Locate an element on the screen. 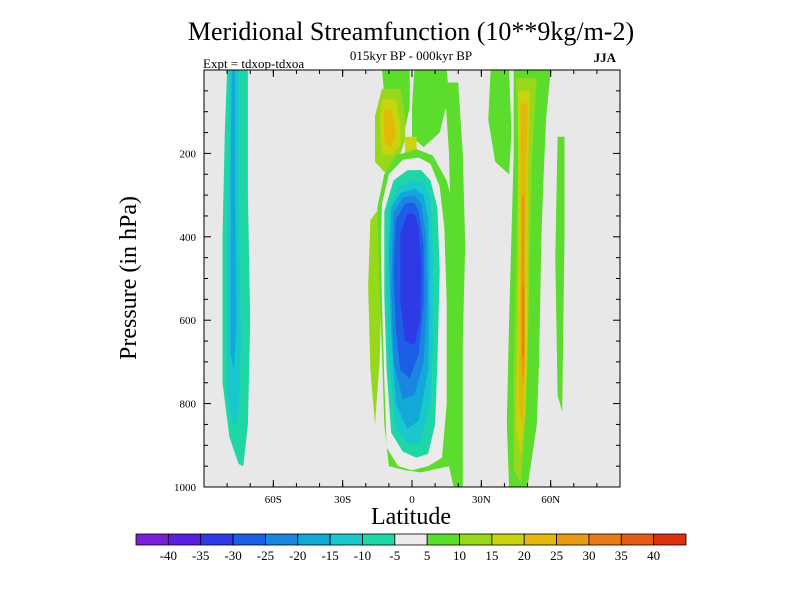  colorbar-label: 20 is located at coordinates (524, 555).